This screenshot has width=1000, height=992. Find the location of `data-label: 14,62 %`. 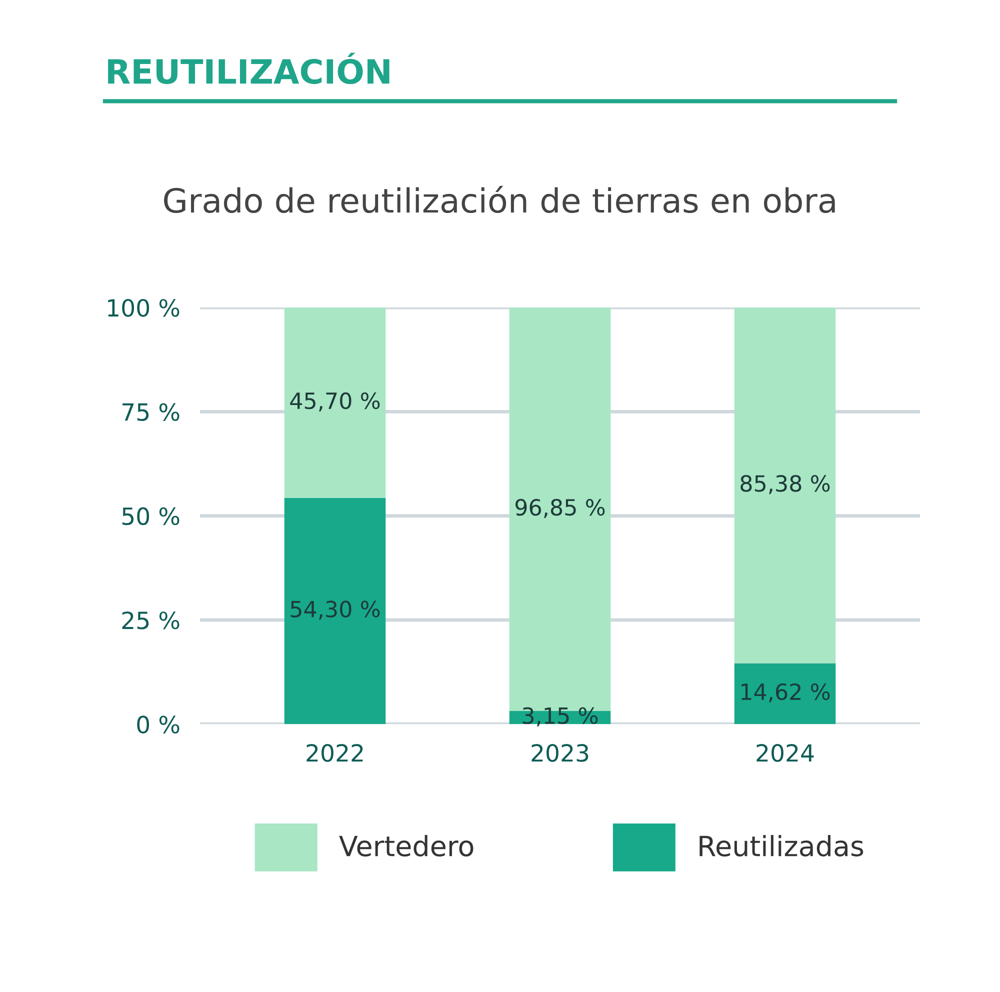

data-label: 14,62 % is located at coordinates (786, 692).